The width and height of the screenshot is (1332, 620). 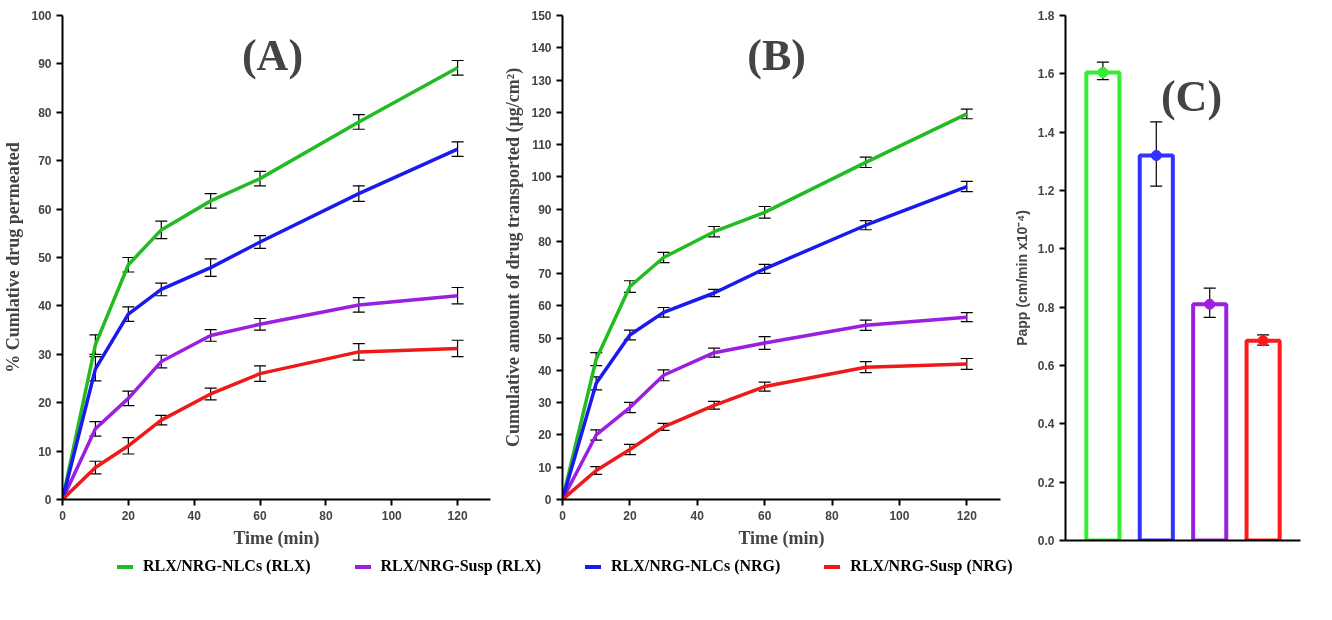 What do you see at coordinates (460, 565) in the screenshot?
I see `legend-label: RLX/NRG-Susp (RLX)` at bounding box center [460, 565].